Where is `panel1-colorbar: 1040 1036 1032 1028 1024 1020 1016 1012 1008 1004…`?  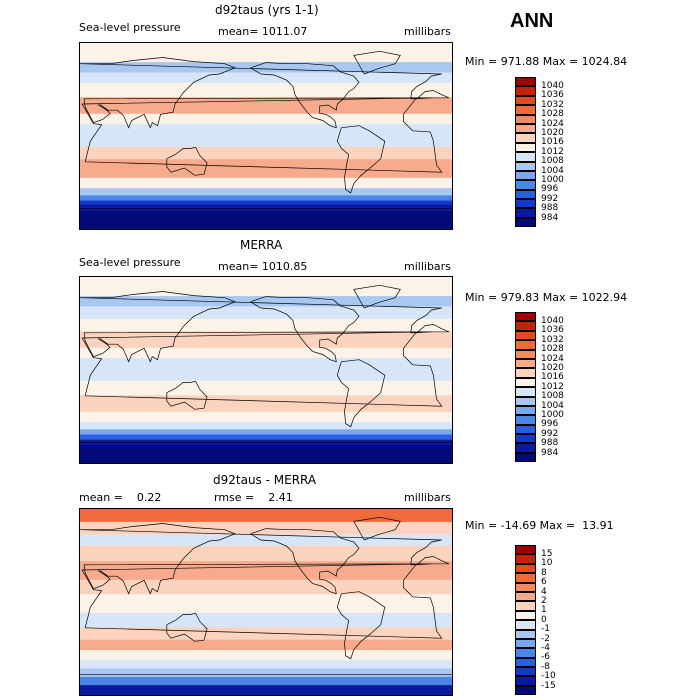 panel1-colorbar: 1040 1036 1032 1028 1024 1020 1016 1012 1008 1004… is located at coordinates (539, 152).